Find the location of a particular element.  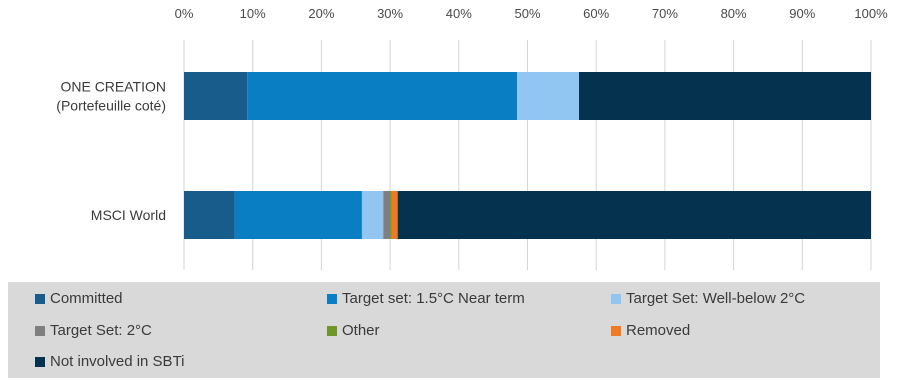

legend-item: Removed is located at coordinates (650, 330).